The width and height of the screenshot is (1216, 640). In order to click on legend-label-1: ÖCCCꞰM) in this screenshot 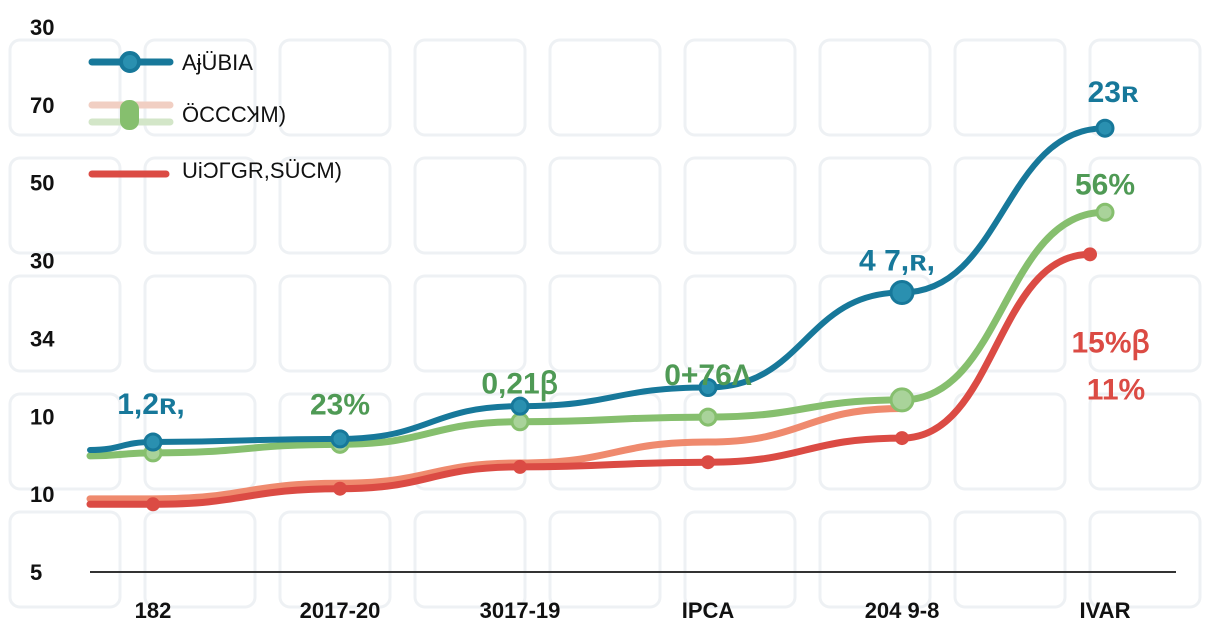, I will do `click(234, 114)`.